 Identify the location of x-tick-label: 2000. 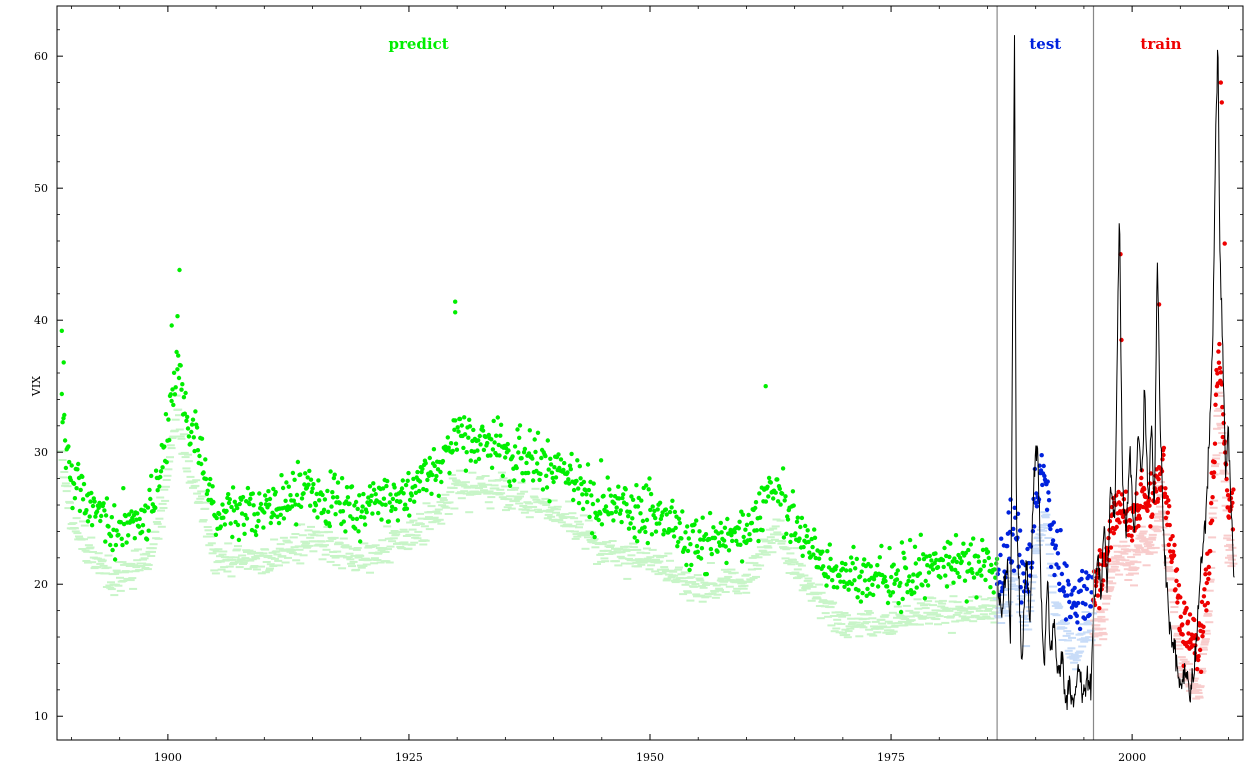
(1132, 757).